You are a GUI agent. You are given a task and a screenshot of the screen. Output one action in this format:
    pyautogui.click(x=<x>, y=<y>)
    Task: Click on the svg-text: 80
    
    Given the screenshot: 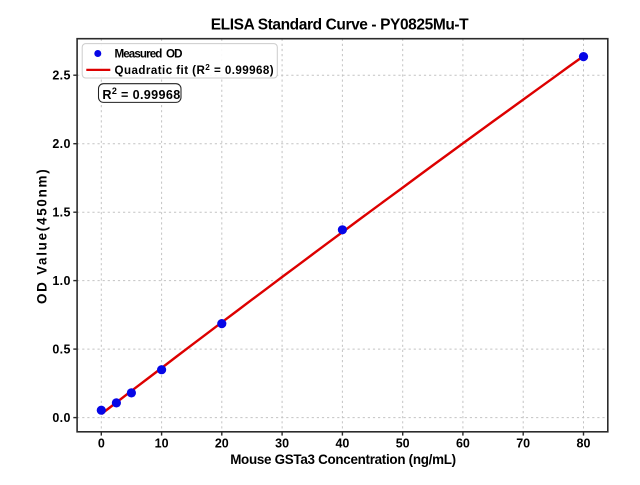 What is the action you would take?
    pyautogui.click(x=584, y=443)
    